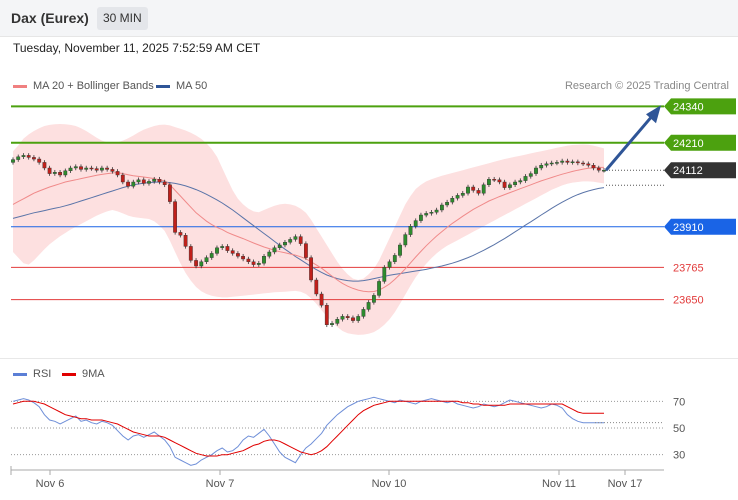 This screenshot has height=500, width=738. I want to click on level-label-23650: 23650, so click(688, 301).